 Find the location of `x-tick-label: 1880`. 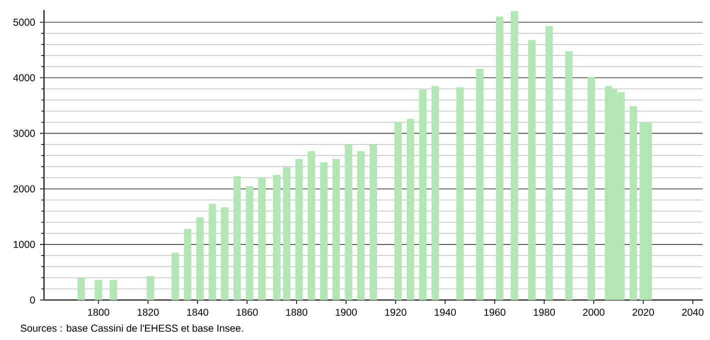

x-tick-label: 1880 is located at coordinates (297, 312).